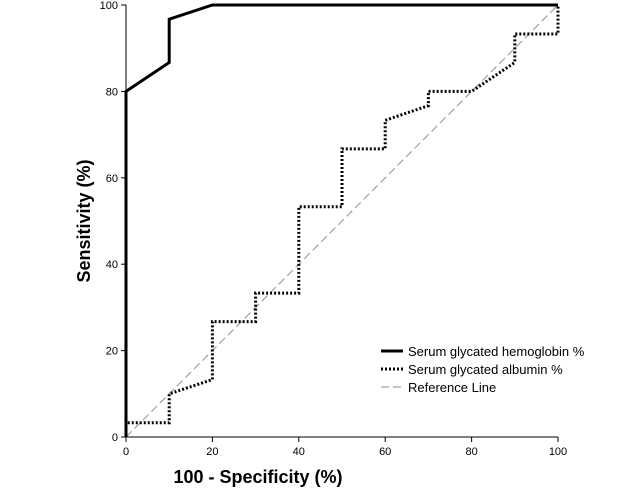 This screenshot has height=501, width=626. I want to click on x-tick-label: 40, so click(299, 452).